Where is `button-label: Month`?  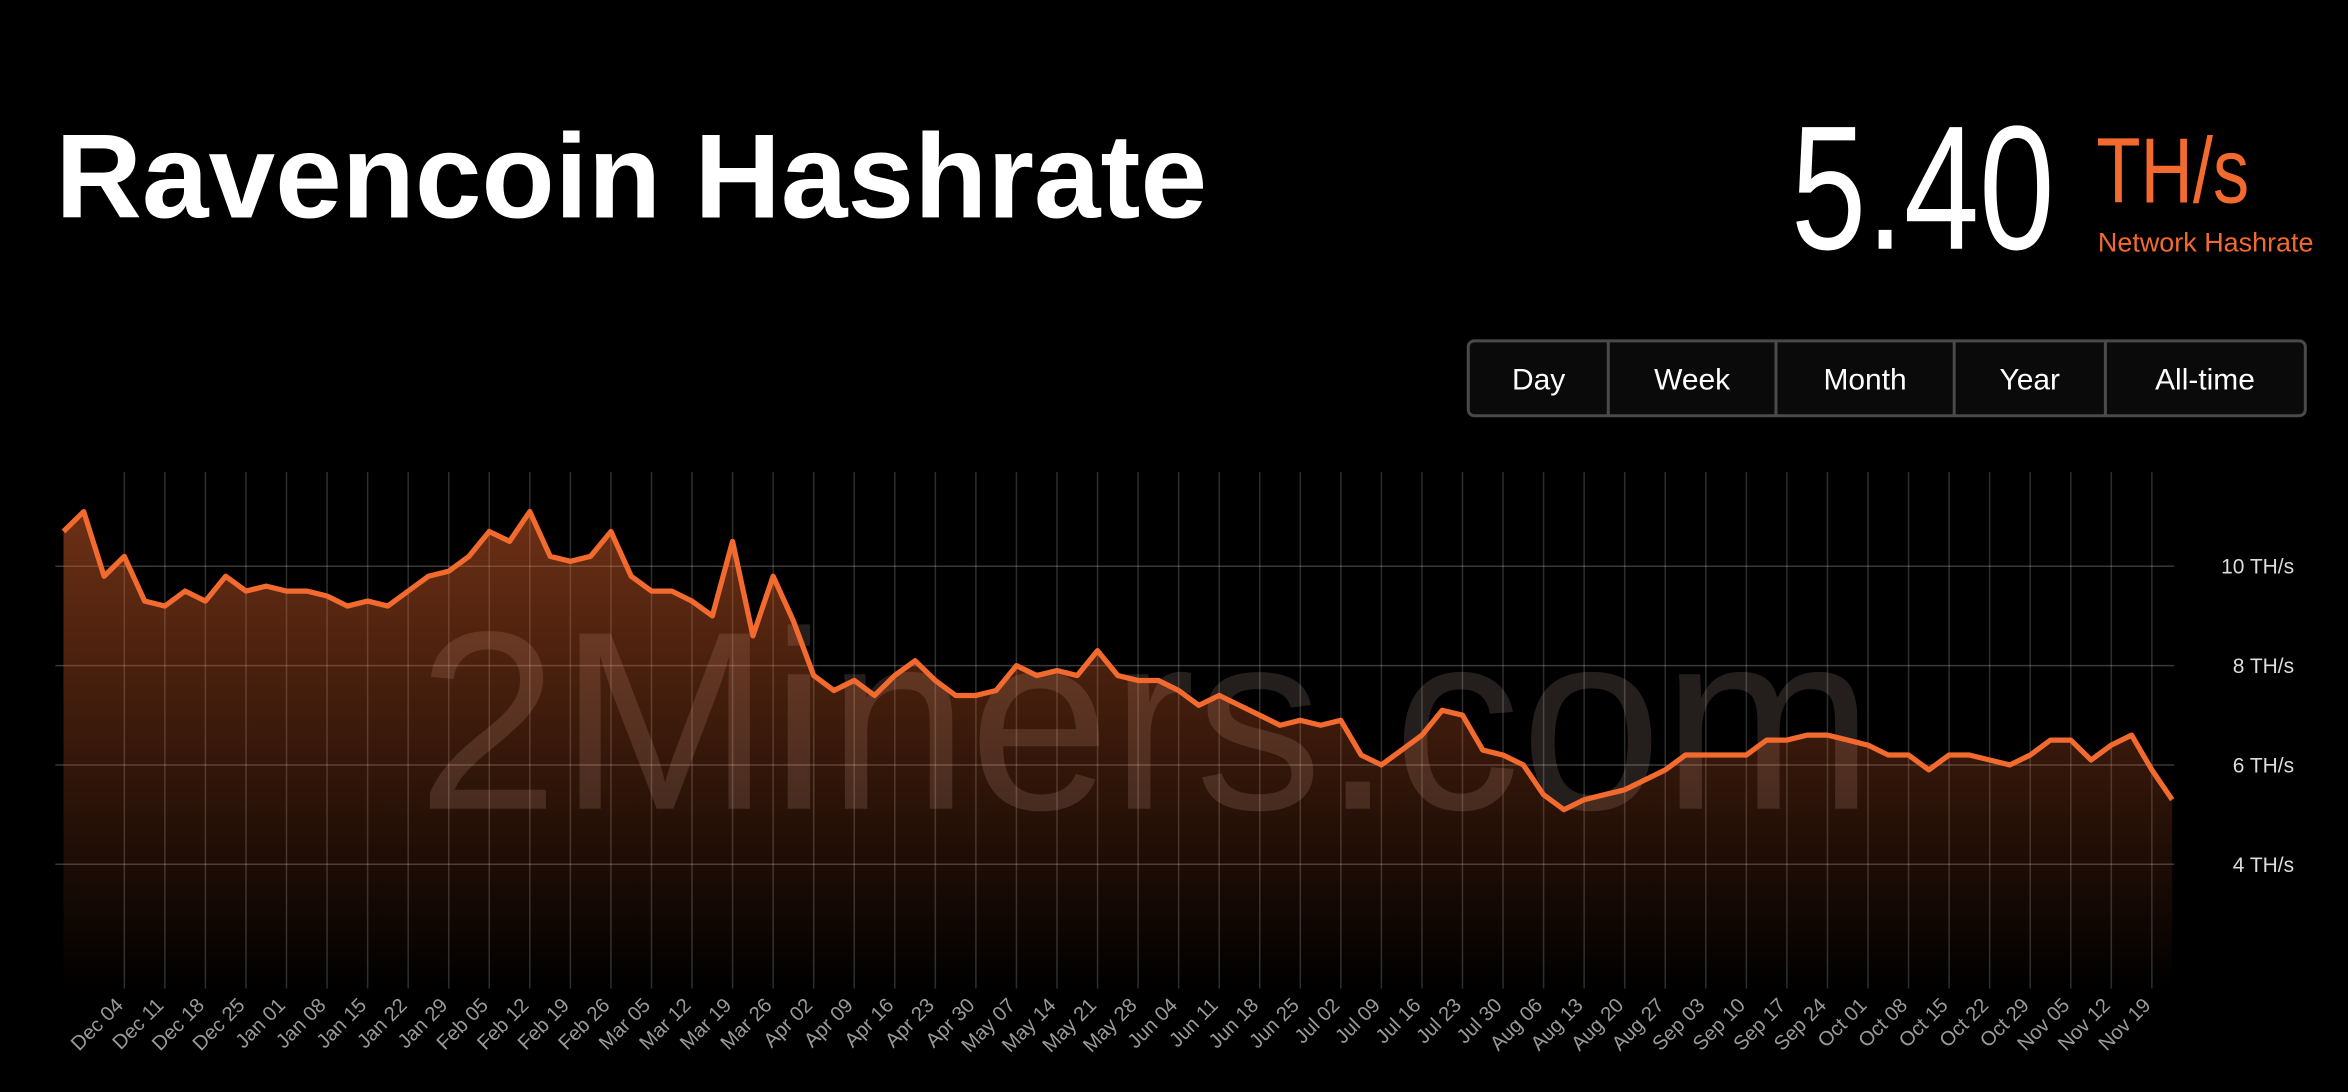
button-label: Month is located at coordinates (1864, 380).